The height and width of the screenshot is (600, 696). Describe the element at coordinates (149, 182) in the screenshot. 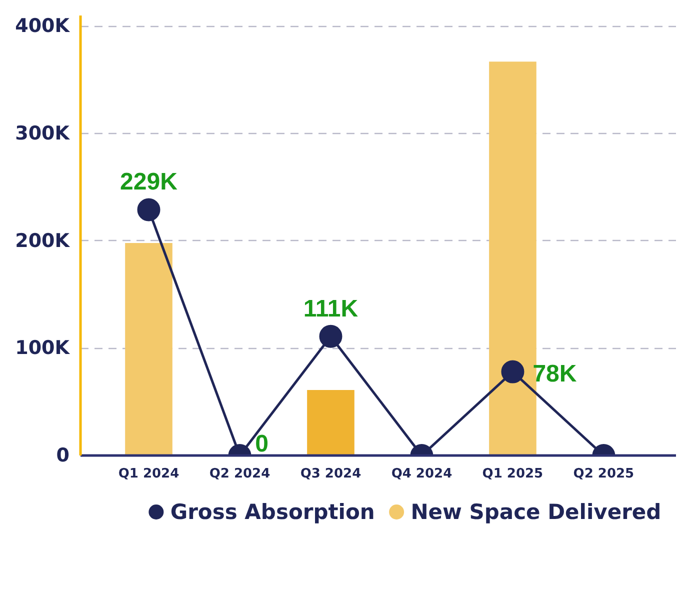

I see `data-label: 229K` at that location.